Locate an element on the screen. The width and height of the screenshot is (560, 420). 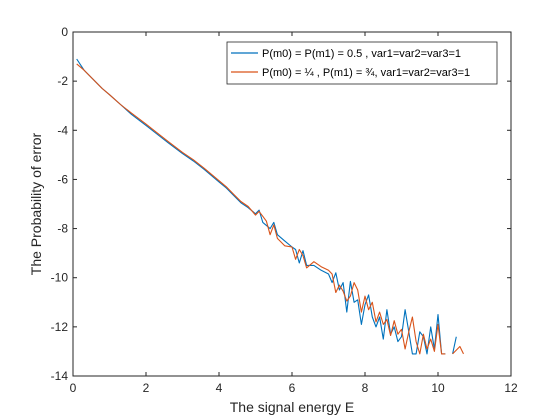
x-tick-label: 6 is located at coordinates (292, 388).